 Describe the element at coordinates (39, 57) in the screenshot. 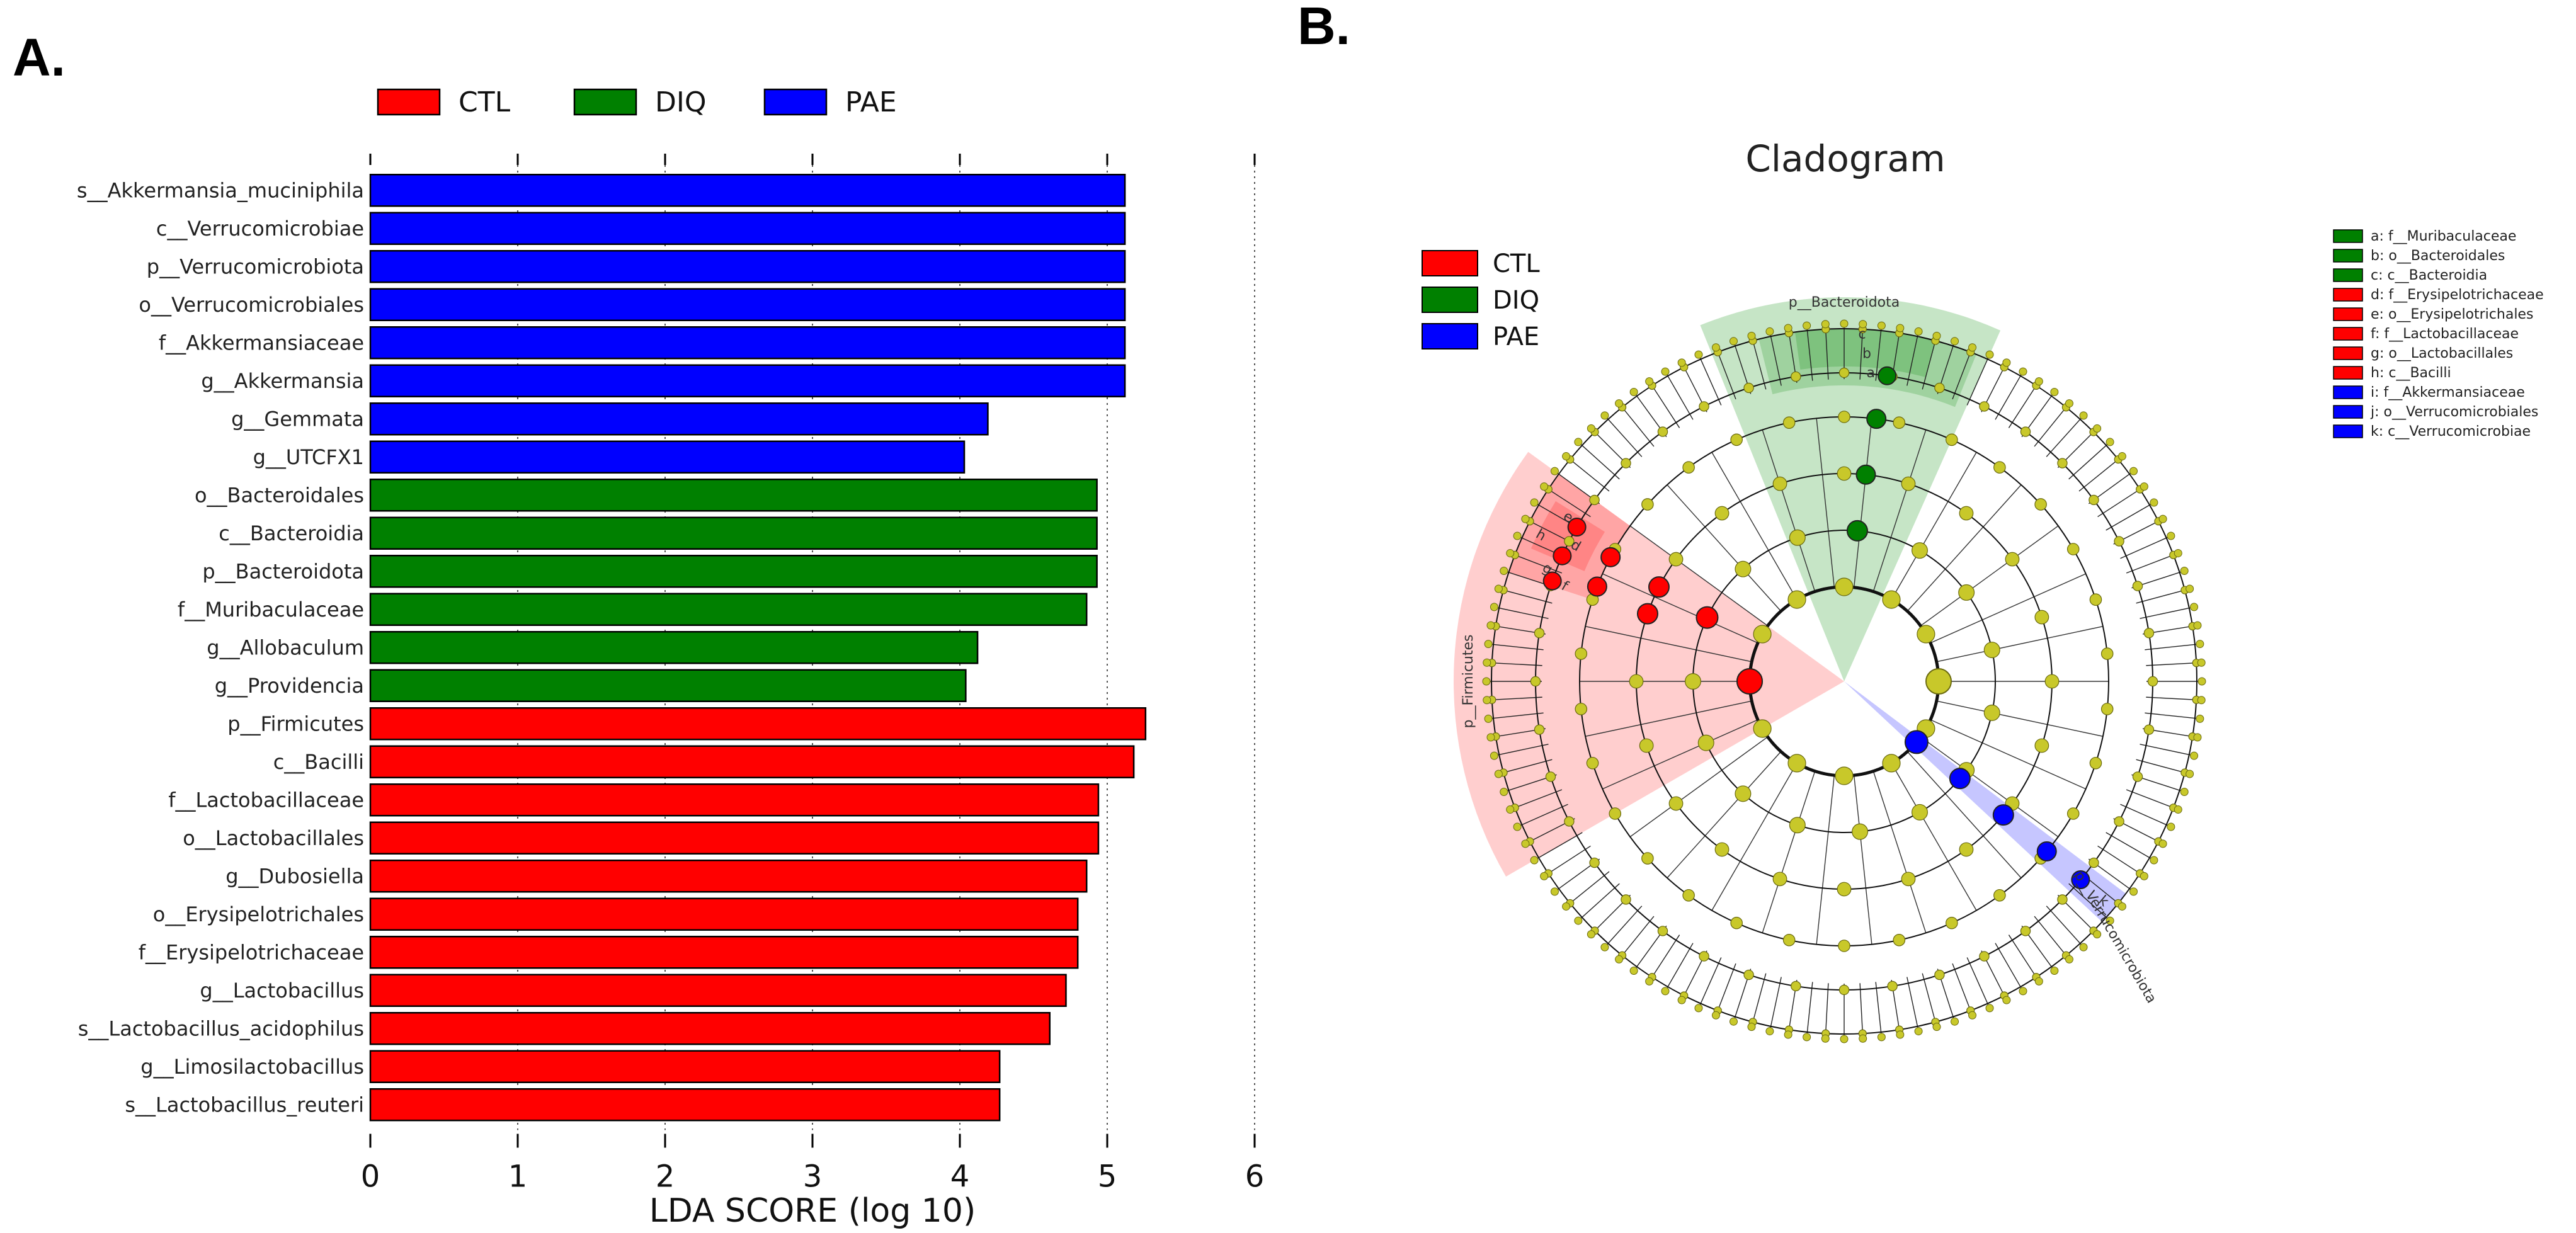

I see `panel-a-label: A.` at that location.